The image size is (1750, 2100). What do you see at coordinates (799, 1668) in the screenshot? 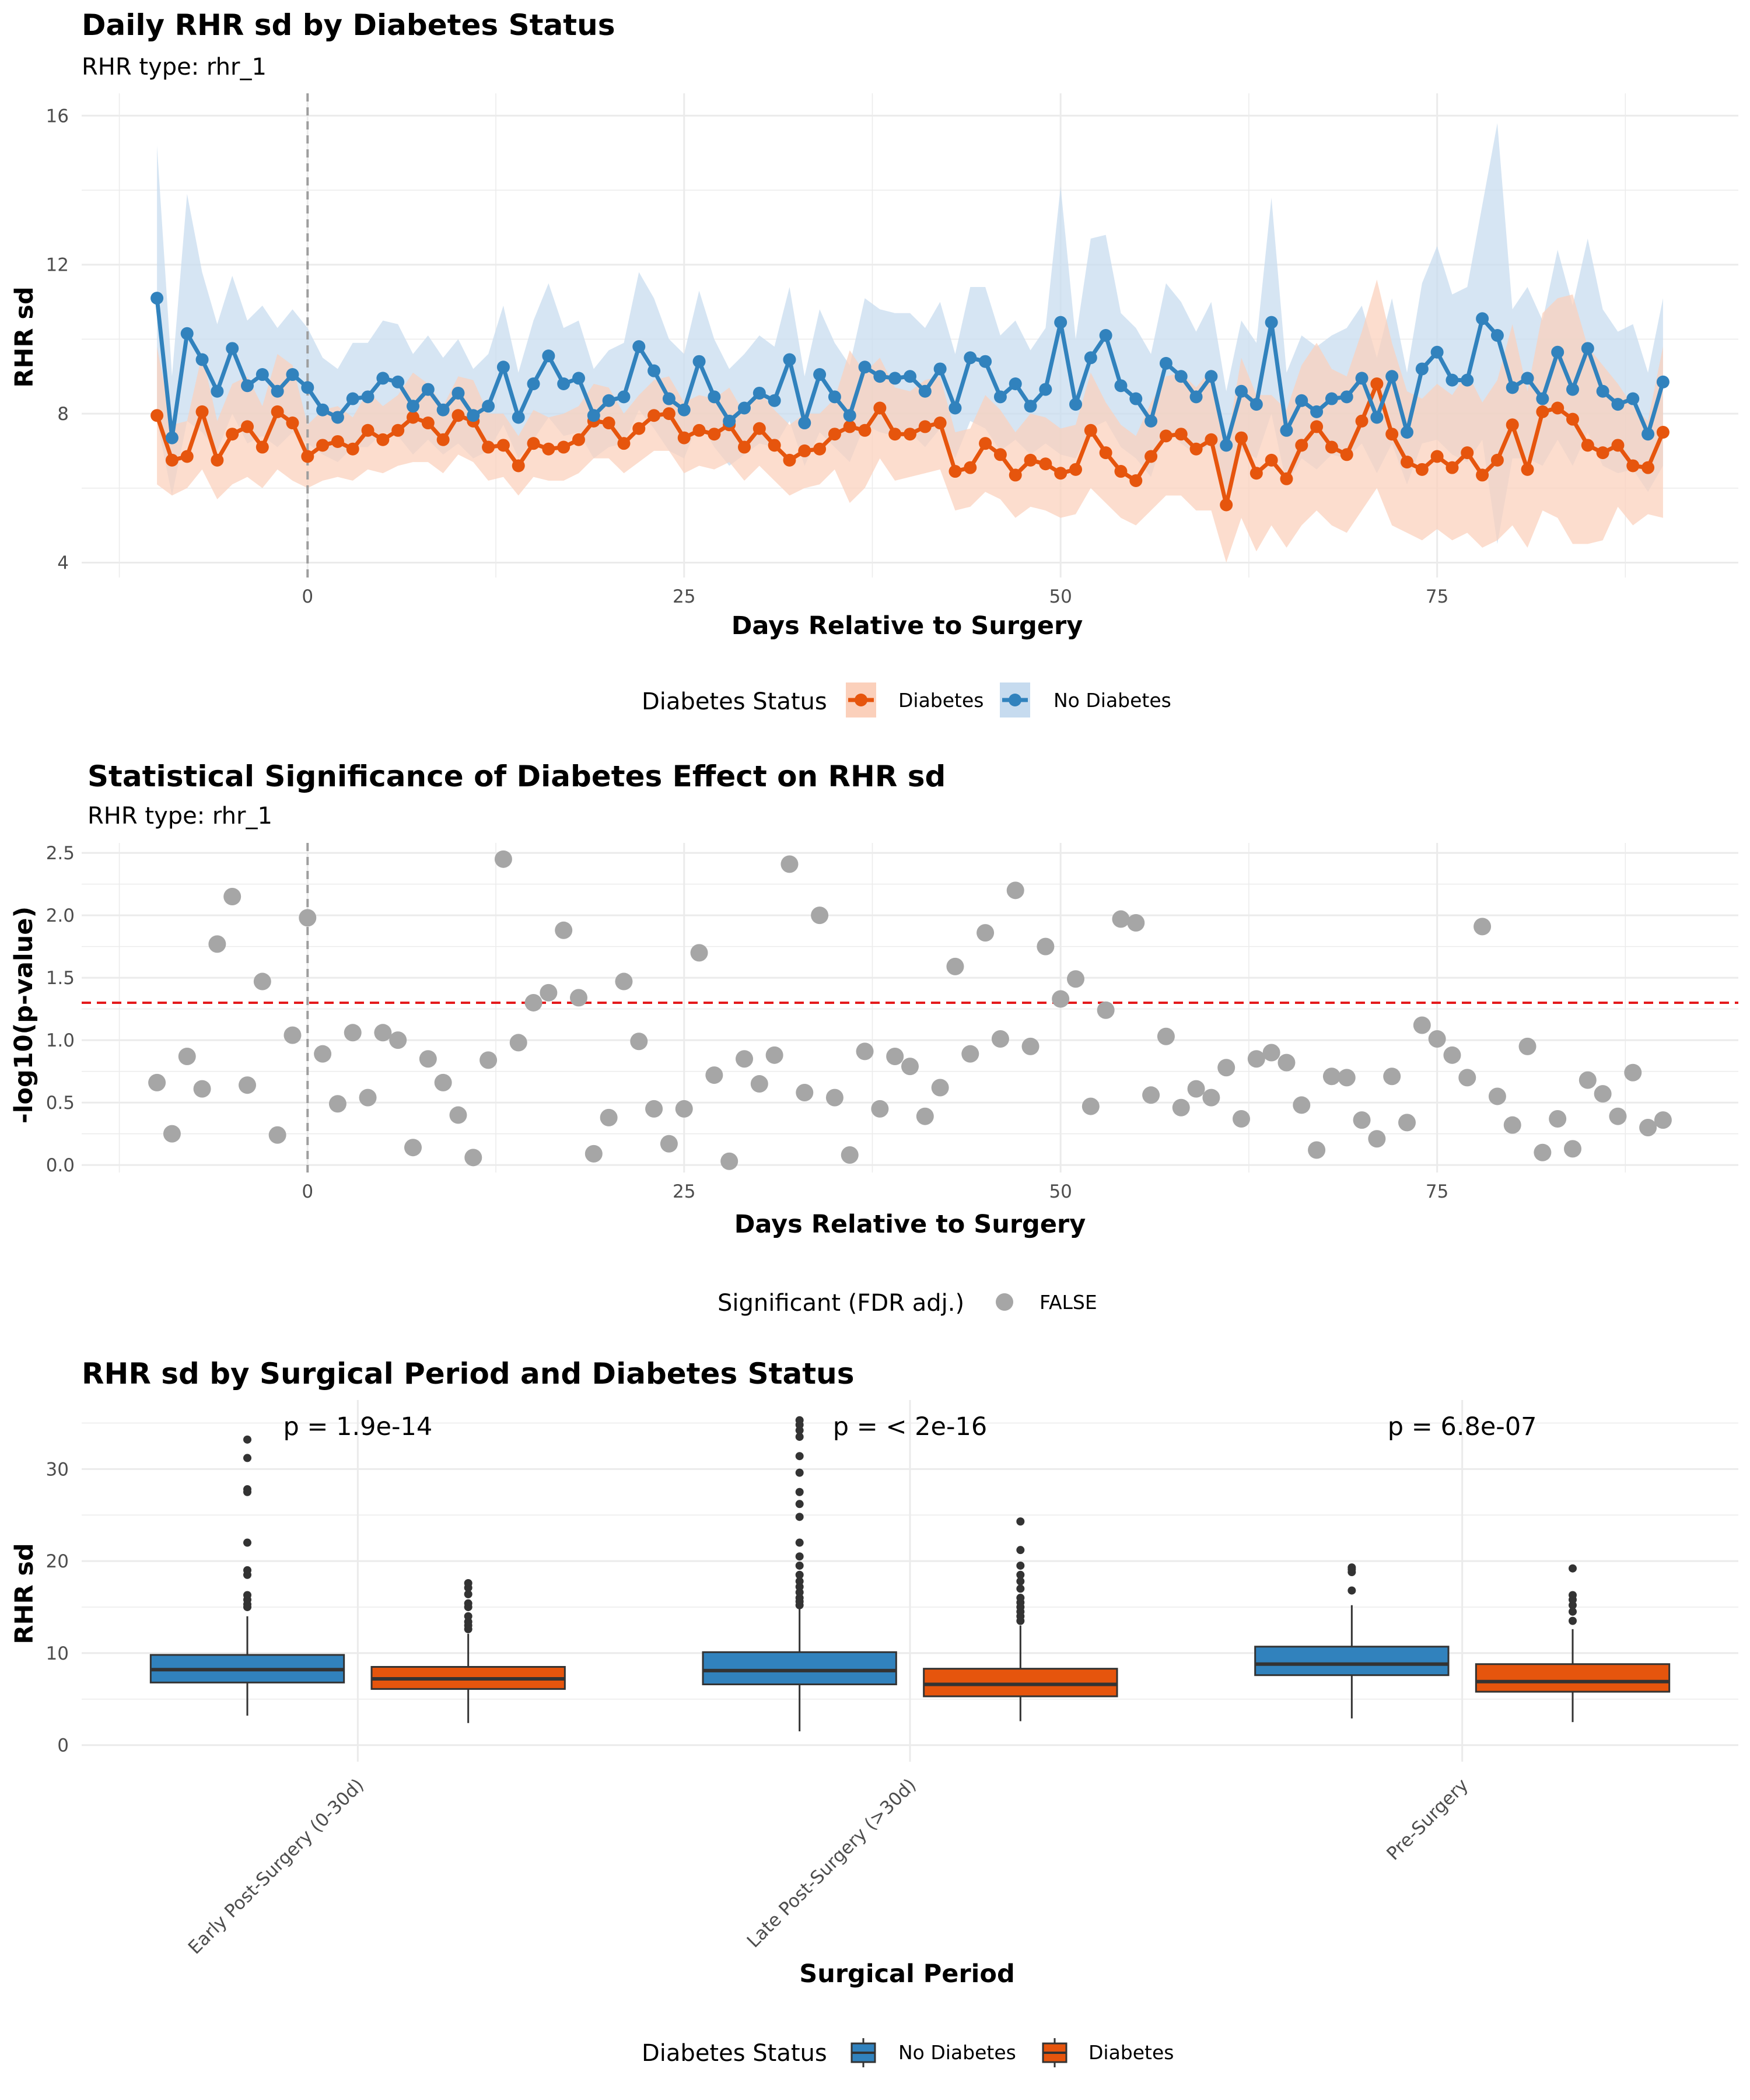
I see `box-no-diabetes` at bounding box center [799, 1668].